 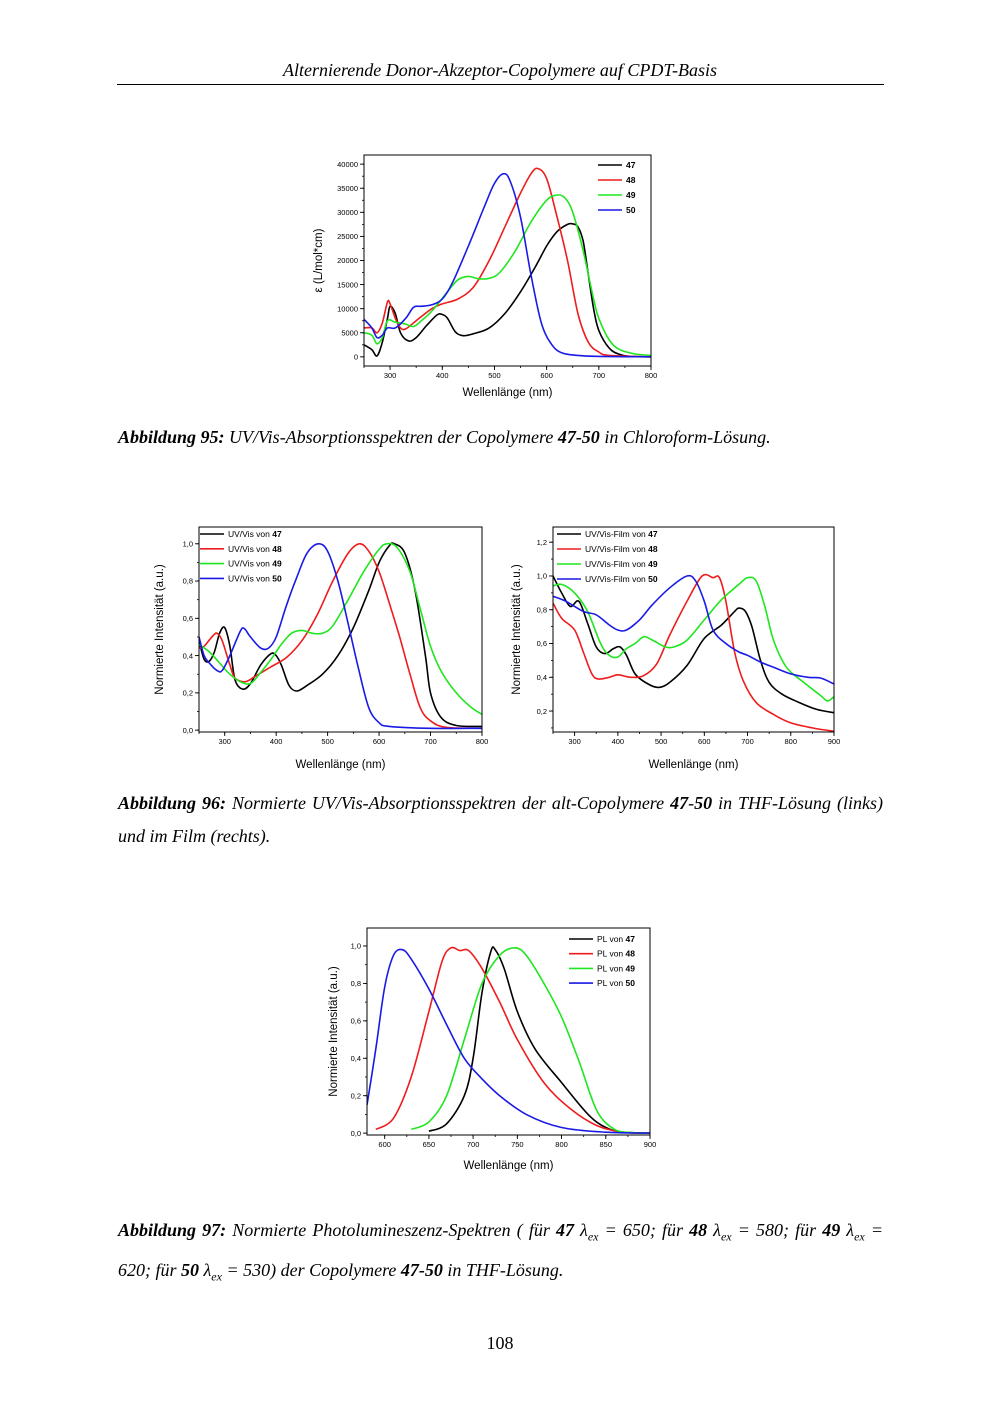 I want to click on legend-entry-48: UV/Vis von 48, so click(x=255, y=549).